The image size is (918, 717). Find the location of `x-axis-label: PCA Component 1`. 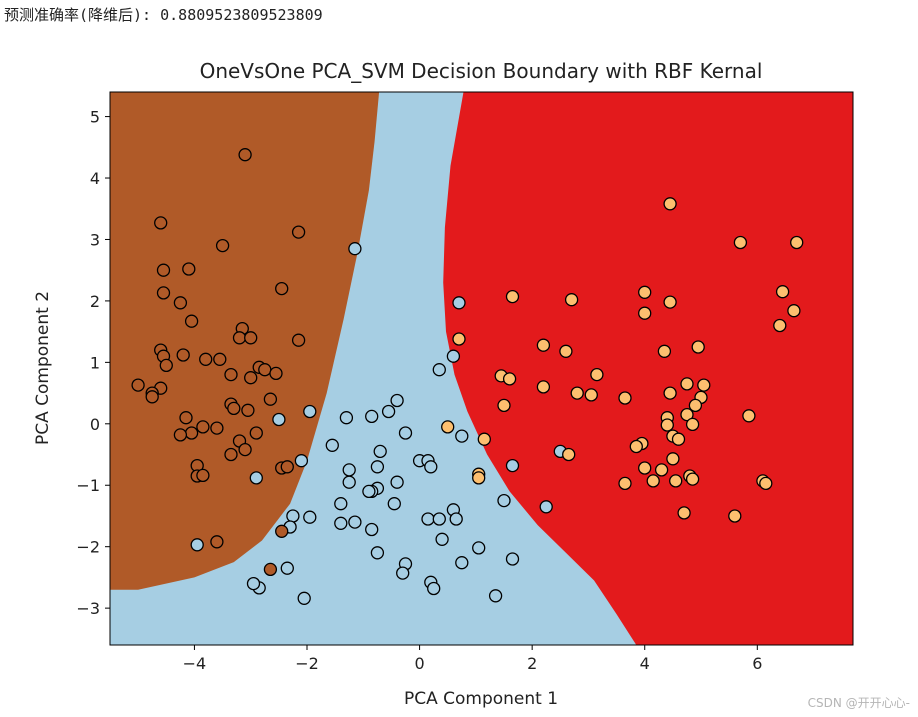

x-axis-label: PCA Component 1 is located at coordinates (481, 699).